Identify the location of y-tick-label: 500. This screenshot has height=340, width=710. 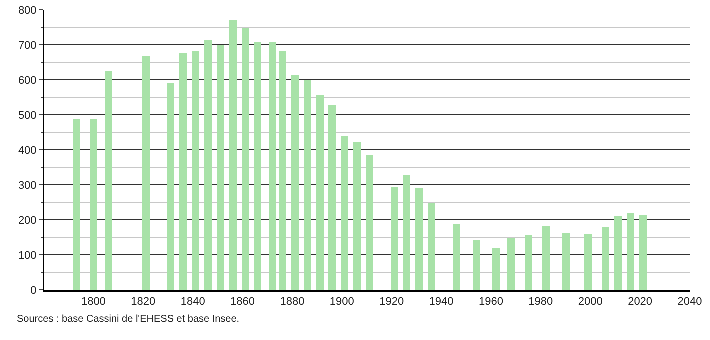
(27, 116).